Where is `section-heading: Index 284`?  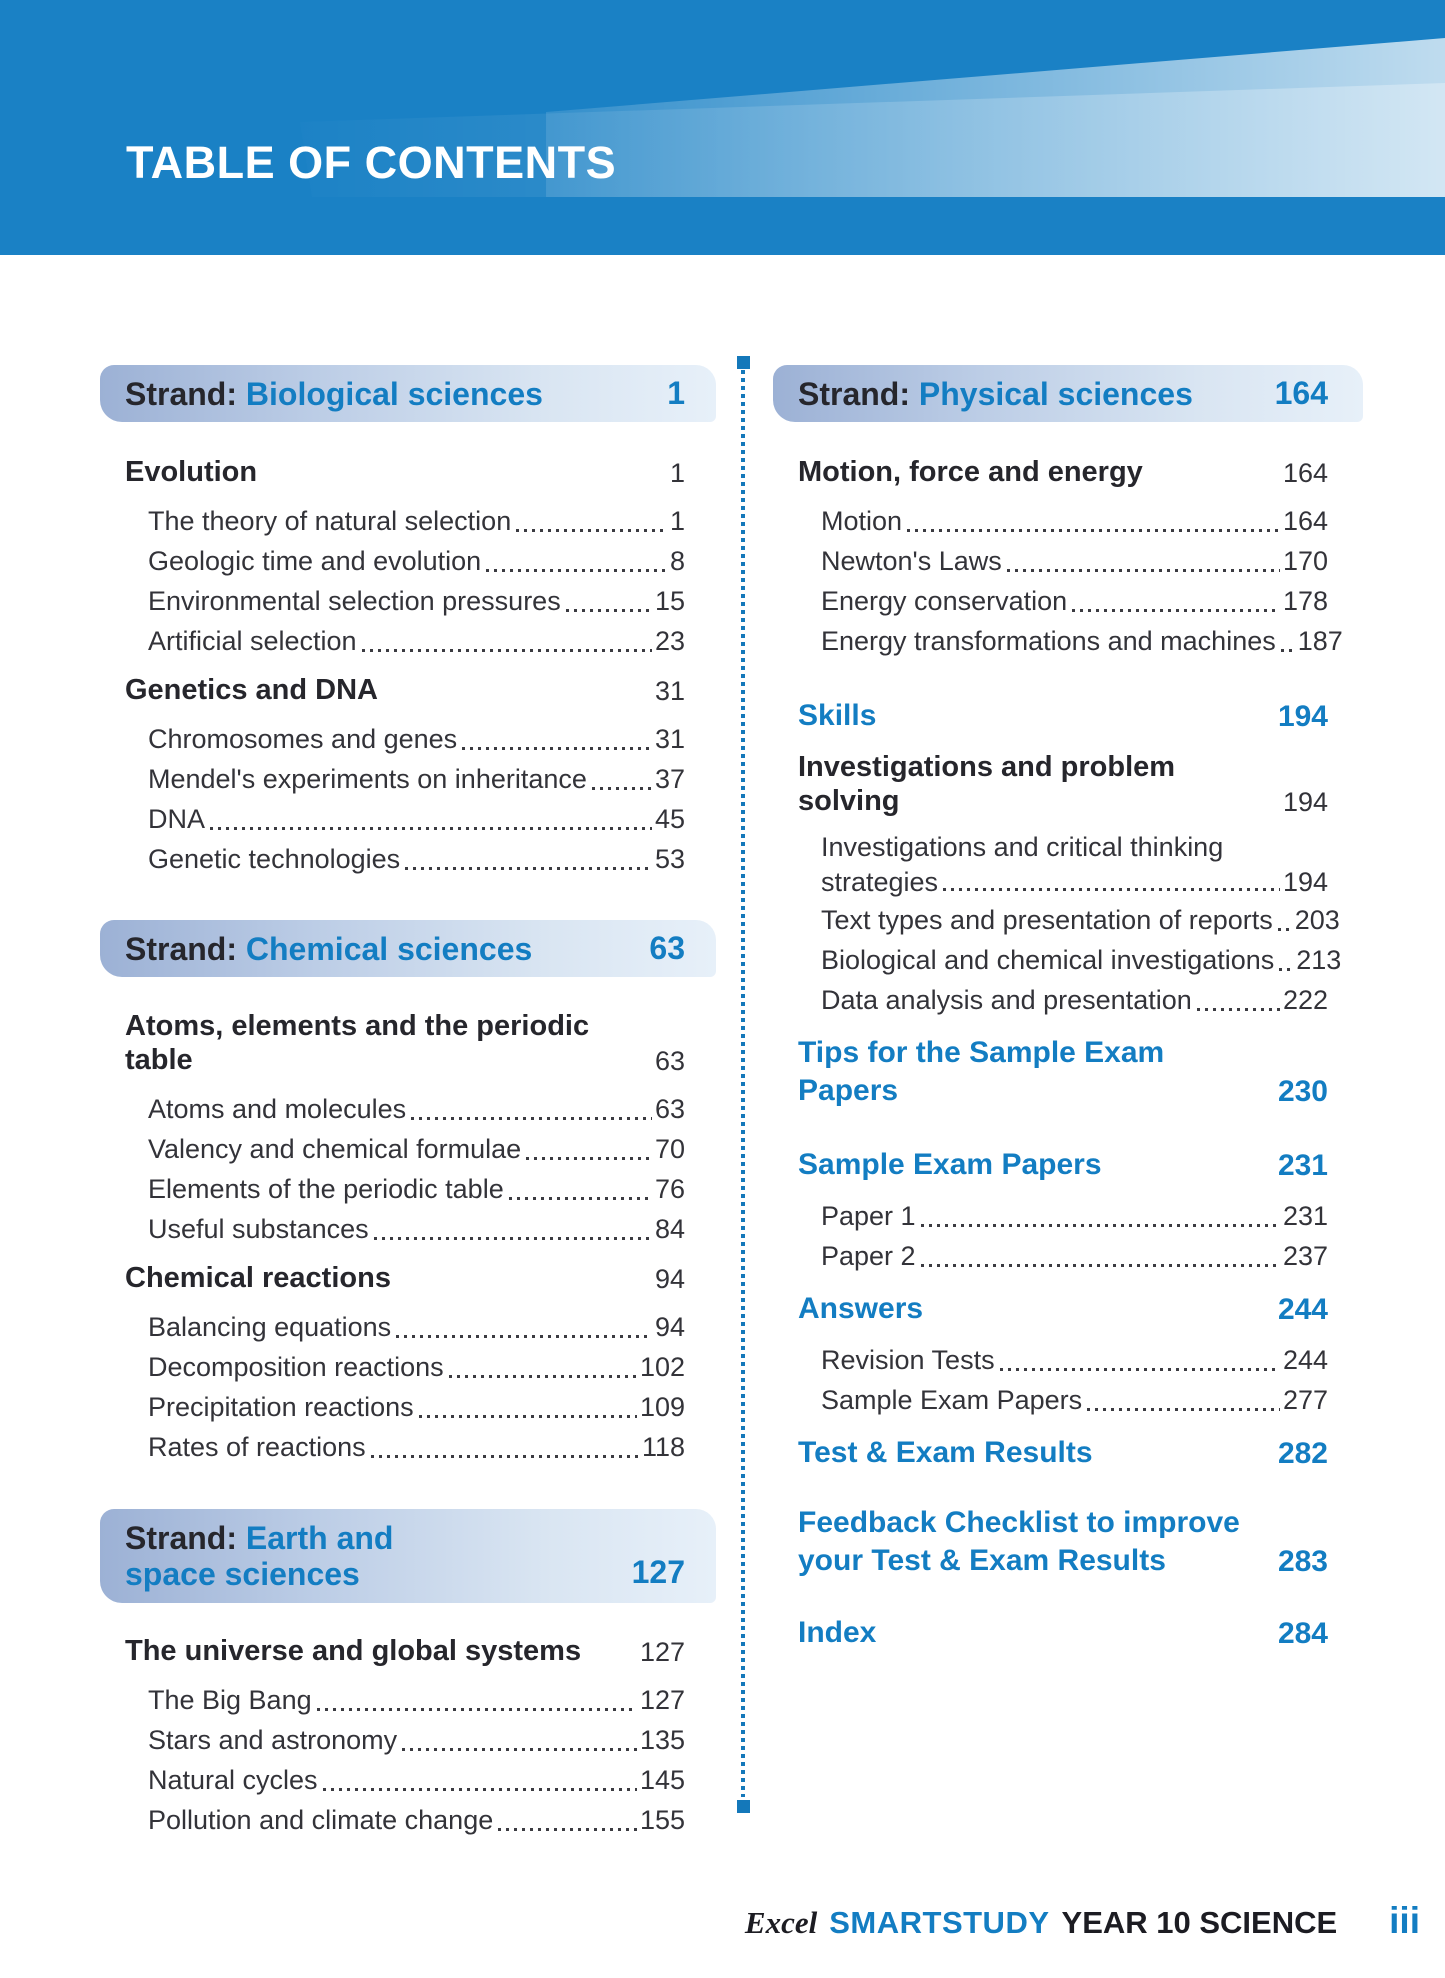 section-heading: Index 284 is located at coordinates (1063, 1633).